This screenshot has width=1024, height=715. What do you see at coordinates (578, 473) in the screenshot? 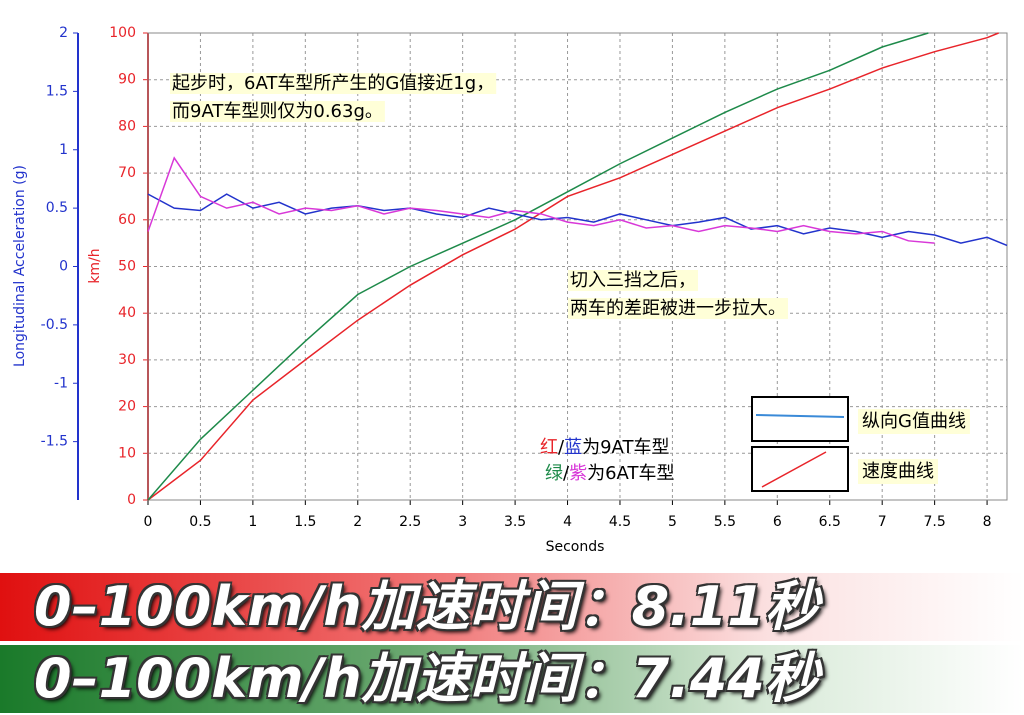
I see `key-part: 紫` at bounding box center [578, 473].